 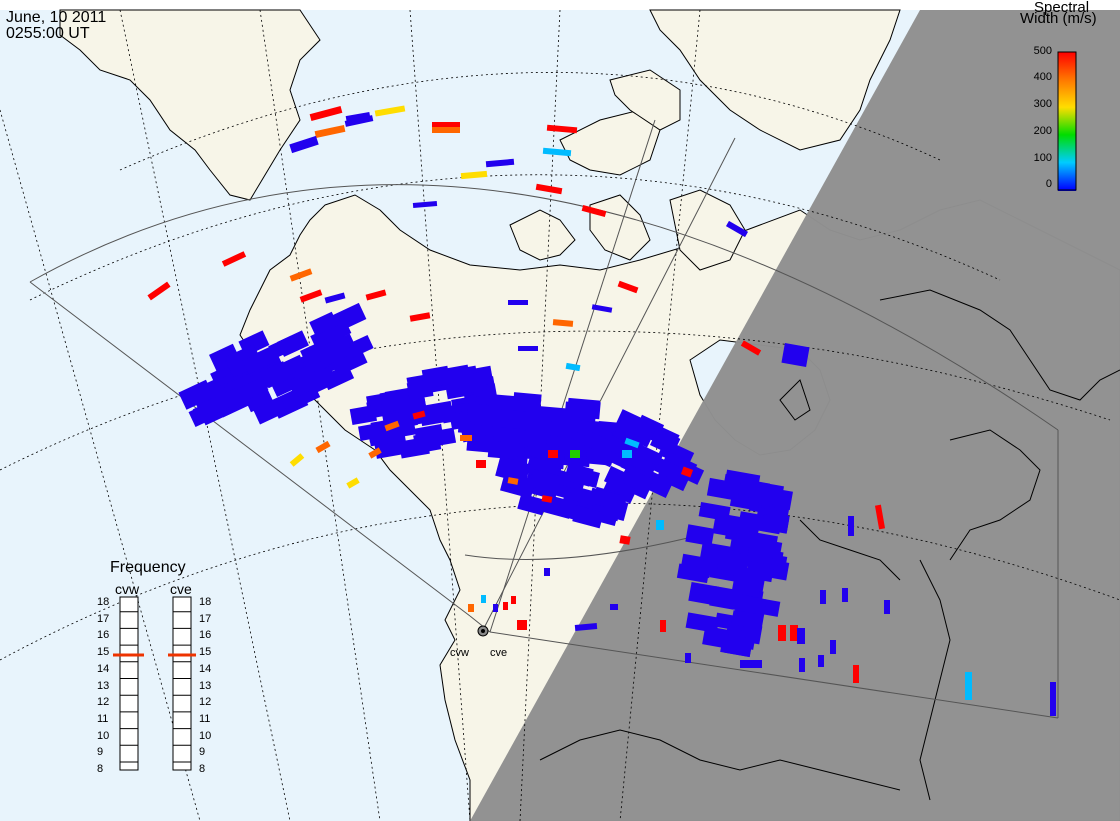 What do you see at coordinates (103, 702) in the screenshot?
I see `freq-scale-left-12: 12` at bounding box center [103, 702].